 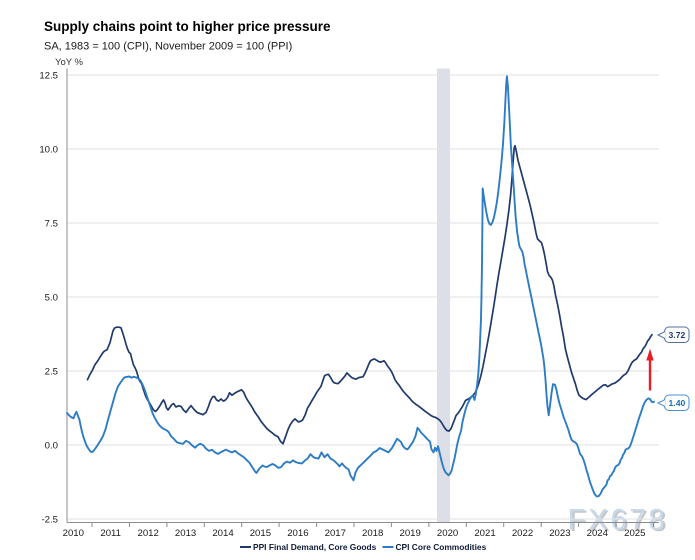 What do you see at coordinates (185, 533) in the screenshot?
I see `svg-text: 2013` at bounding box center [185, 533].